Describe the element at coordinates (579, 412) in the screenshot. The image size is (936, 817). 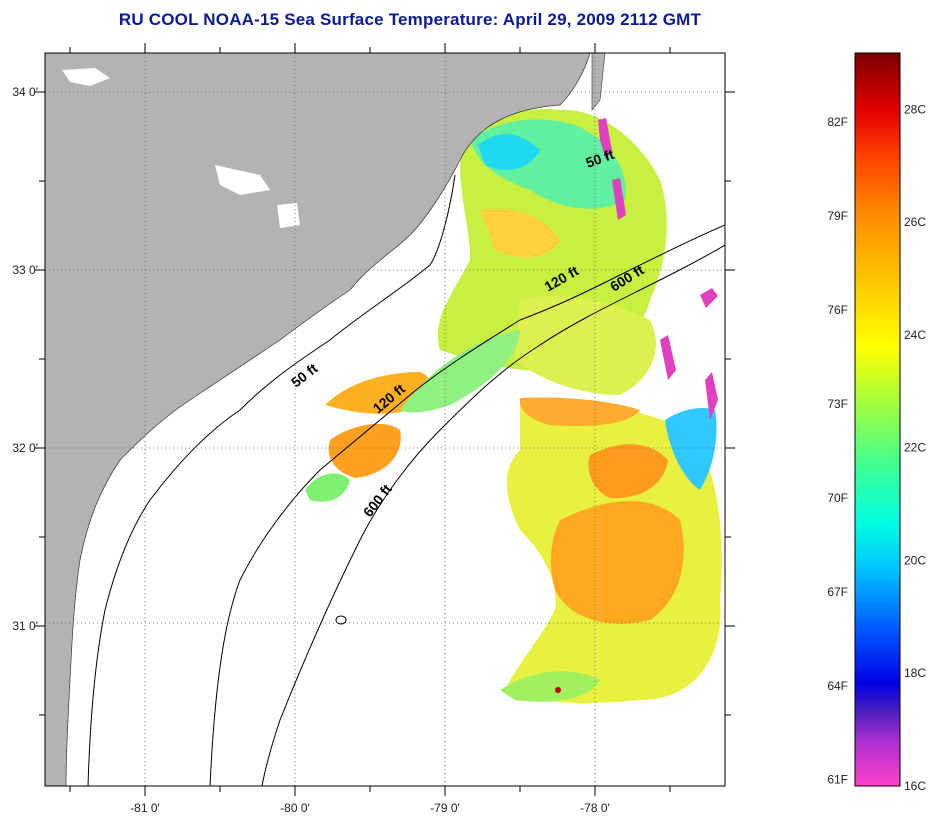
I see `sst-patch-band-orange` at that location.